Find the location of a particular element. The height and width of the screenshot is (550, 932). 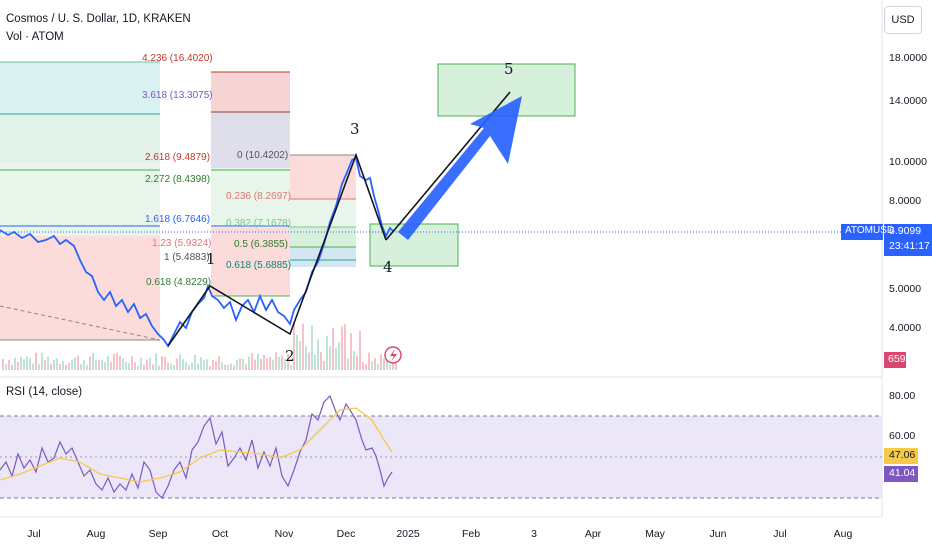

wave-label-2: 2 is located at coordinates (290, 356).